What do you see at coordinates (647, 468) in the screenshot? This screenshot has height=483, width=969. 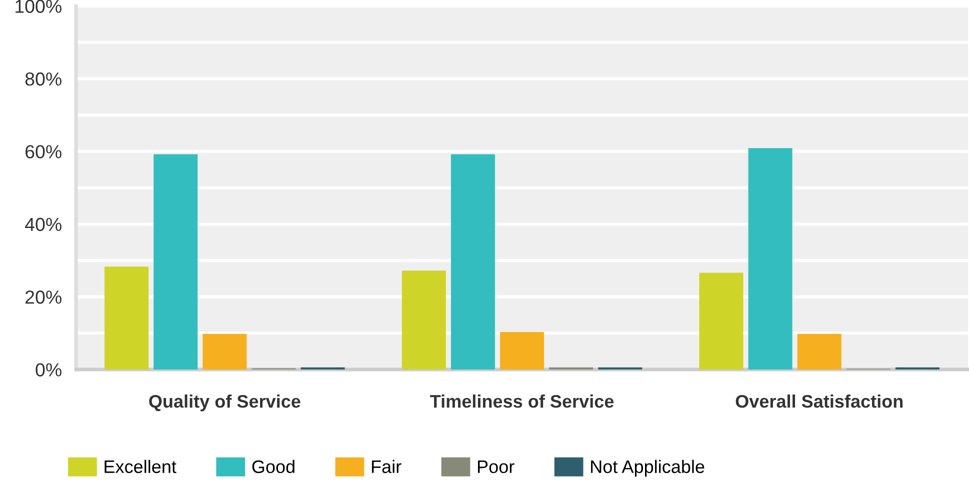 I see `legend-label: Not Applicable` at bounding box center [647, 468].